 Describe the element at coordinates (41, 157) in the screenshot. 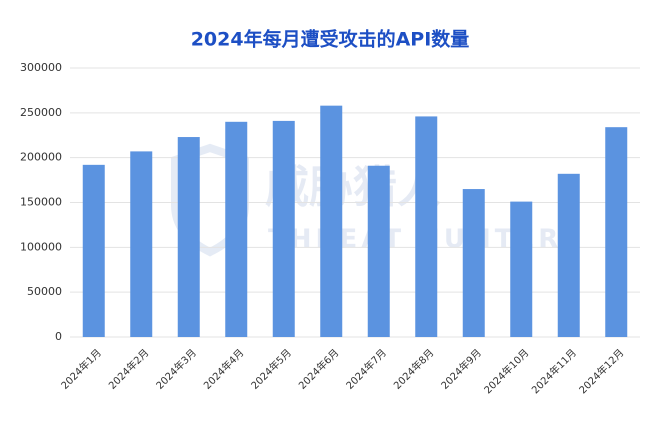

I see `y-tick-label: 200000` at that location.